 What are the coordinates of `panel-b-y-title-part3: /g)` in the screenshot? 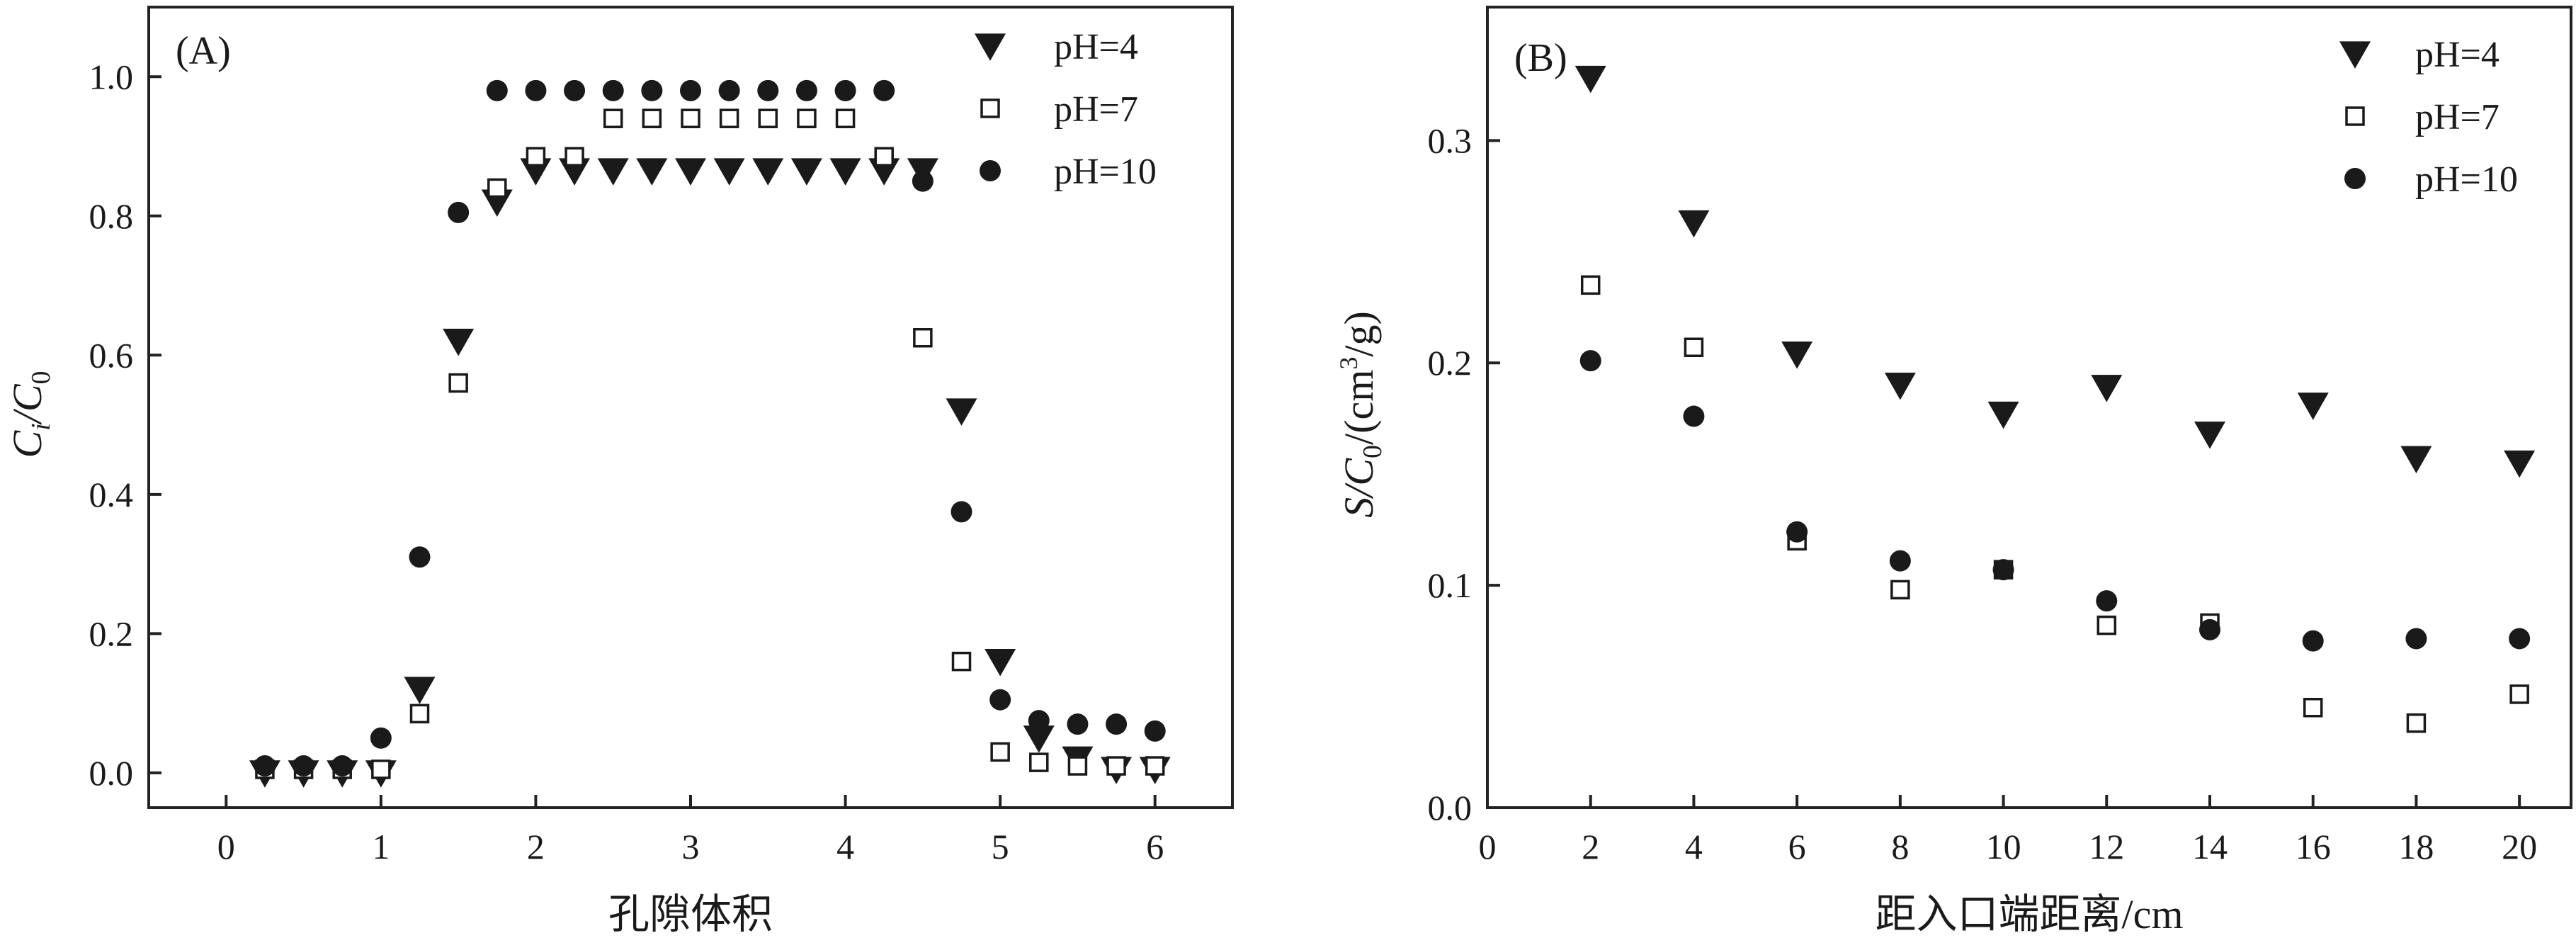 It's located at (1359, 333).